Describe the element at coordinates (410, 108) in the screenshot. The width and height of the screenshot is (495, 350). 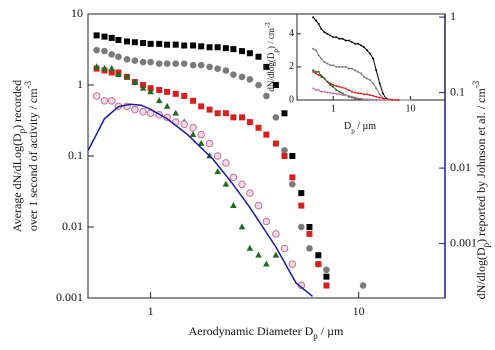
I see `inset-x-tick-label: 10` at that location.